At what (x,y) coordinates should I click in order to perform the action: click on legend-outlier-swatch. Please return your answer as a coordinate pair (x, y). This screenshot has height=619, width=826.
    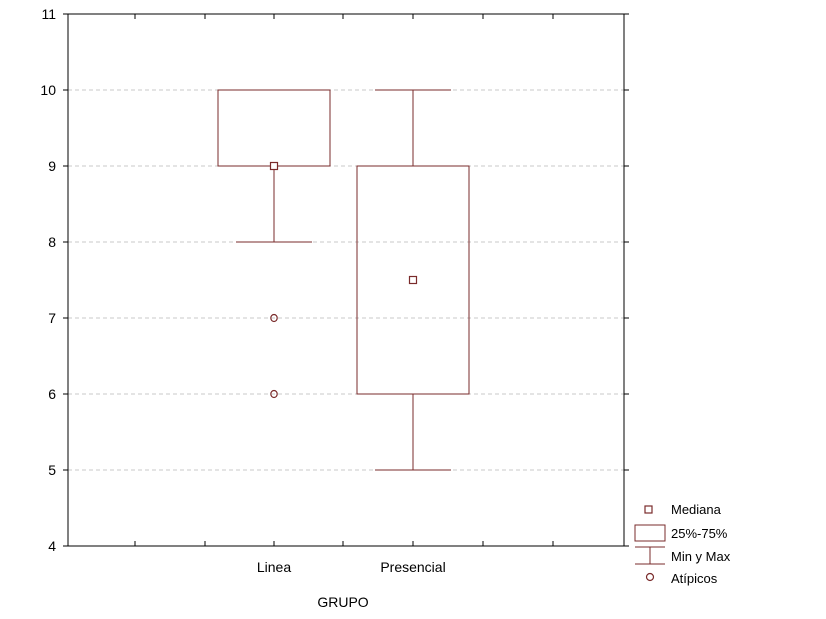
    Looking at the image, I should click on (650, 577).